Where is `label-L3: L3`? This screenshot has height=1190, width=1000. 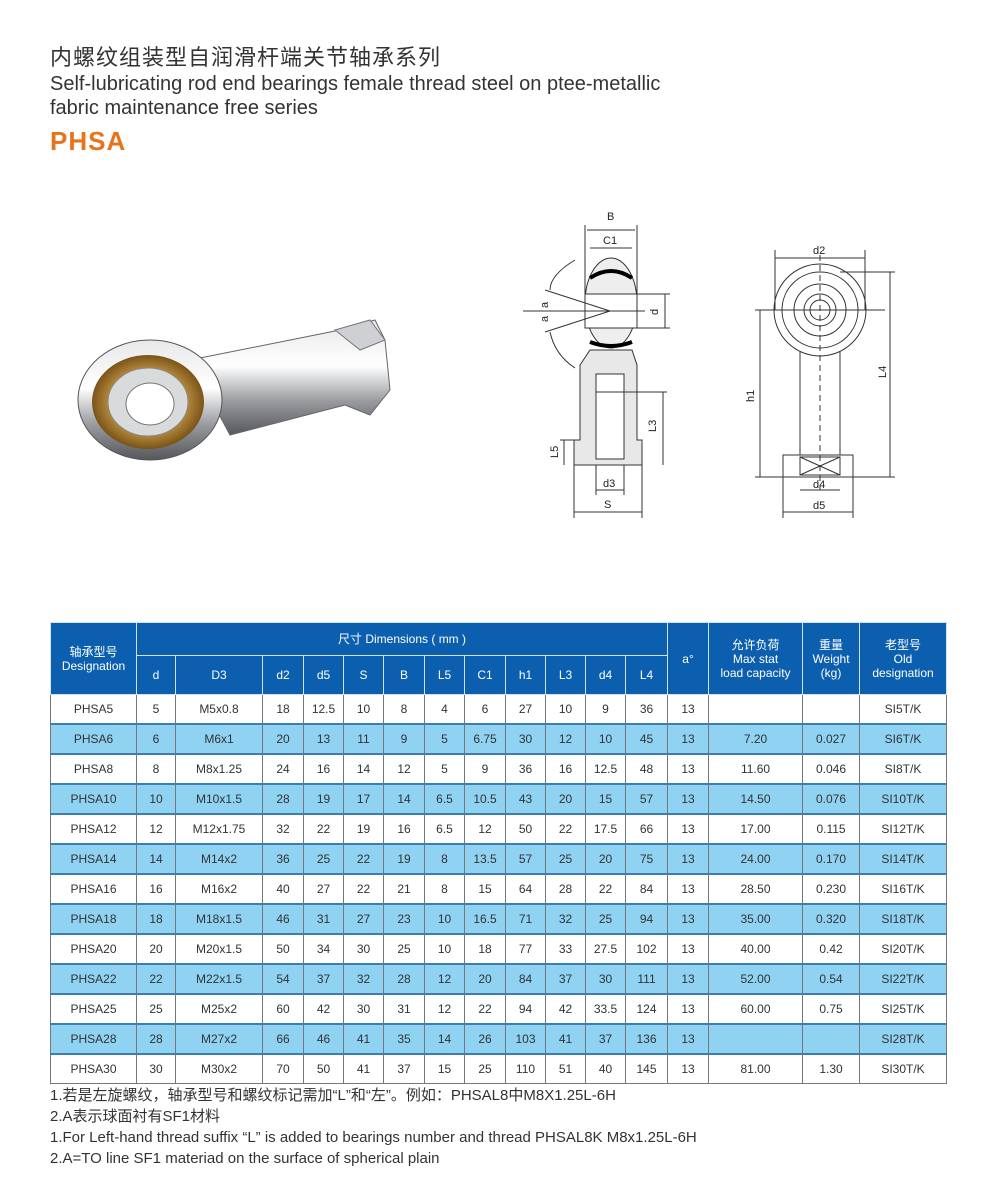 label-L3: L3 is located at coordinates (653, 426).